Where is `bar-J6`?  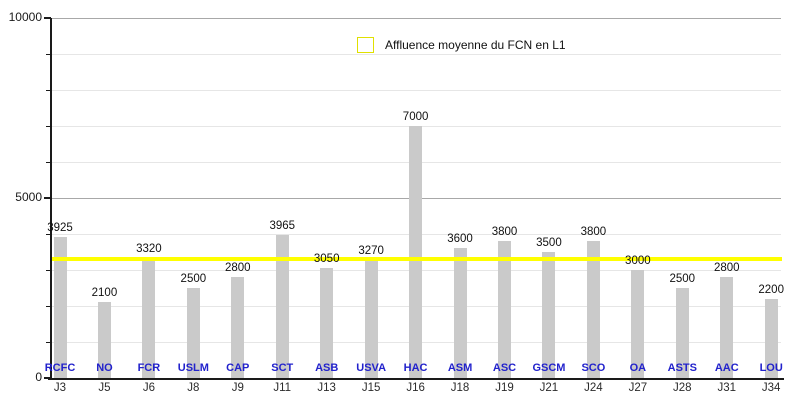 bar-J6 is located at coordinates (149, 318).